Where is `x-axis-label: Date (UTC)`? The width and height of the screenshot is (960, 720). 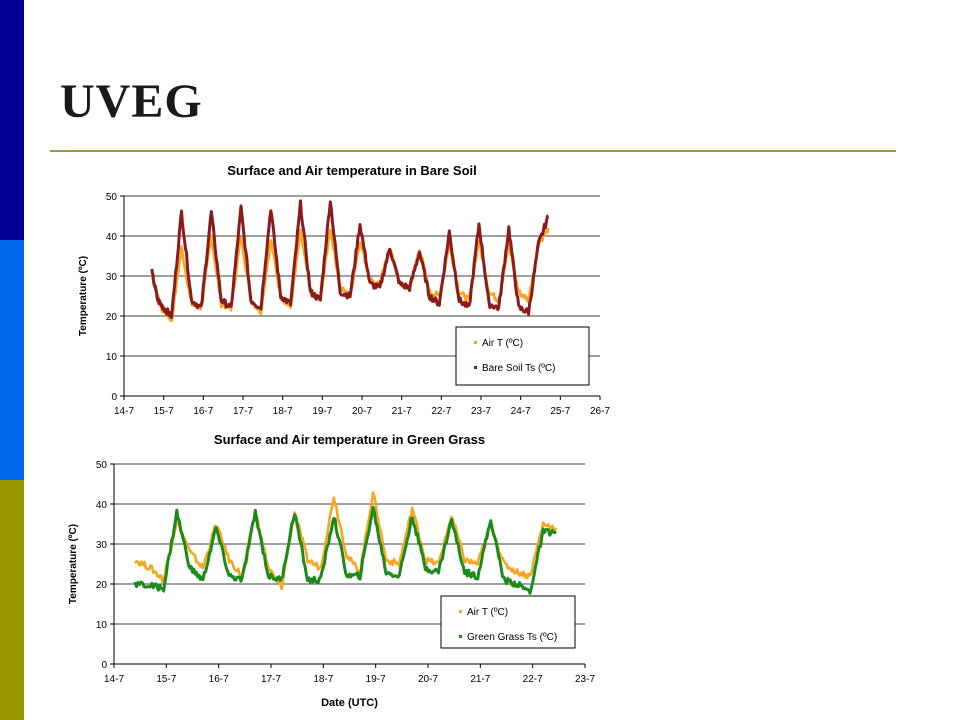 x-axis-label: Date (UTC) is located at coordinates (349, 703).